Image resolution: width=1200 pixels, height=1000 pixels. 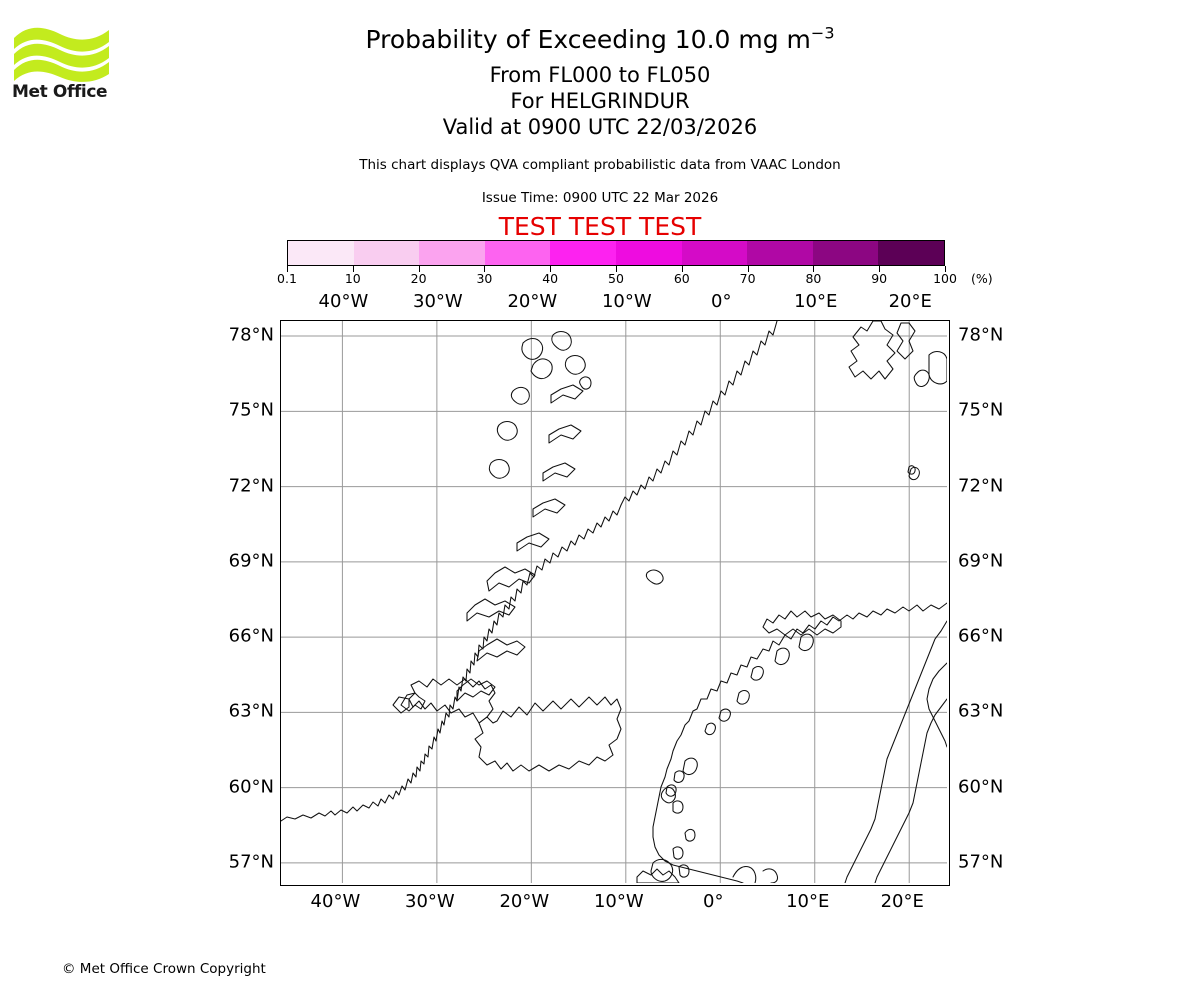 What do you see at coordinates (982, 278) in the screenshot?
I see `colorbar-unit-label: (%)` at bounding box center [982, 278].